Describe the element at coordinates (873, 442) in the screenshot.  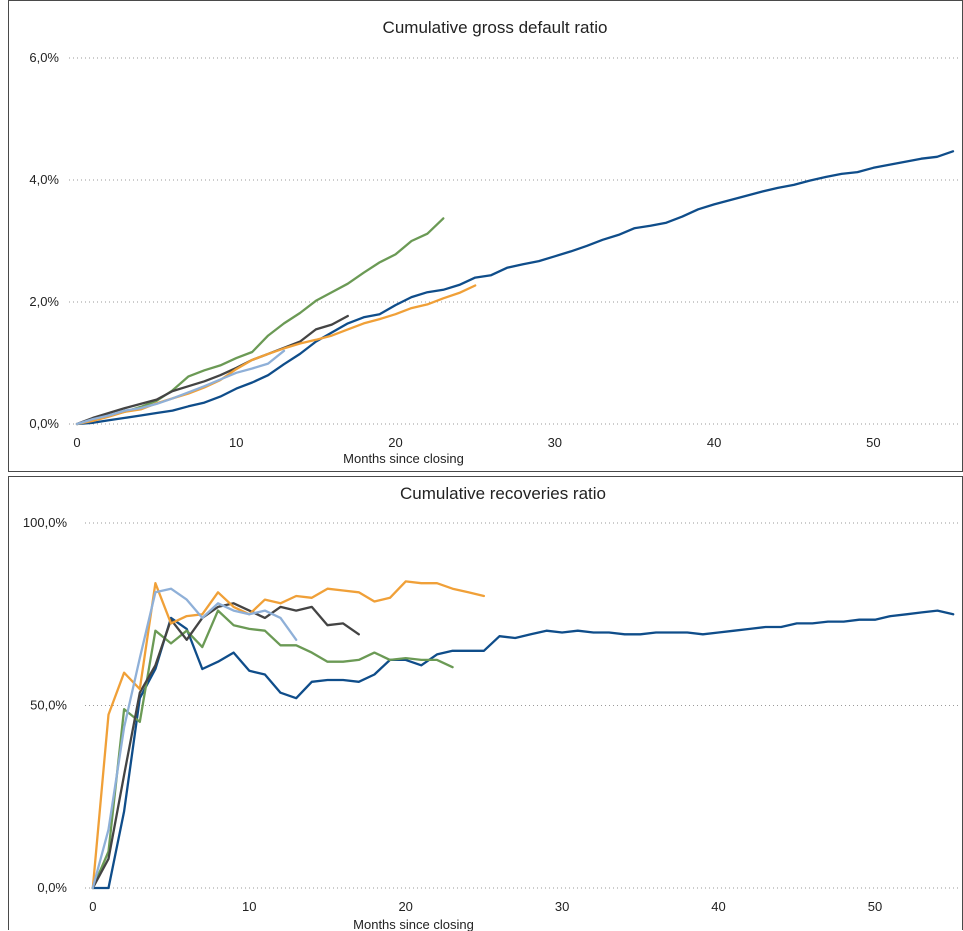
I see `default-chart-x-tick-label: 50` at that location.